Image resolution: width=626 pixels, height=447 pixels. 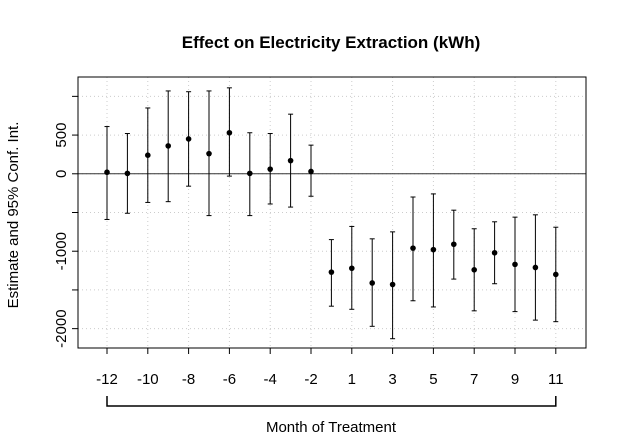 I want to click on x-tick-label: -2, so click(x=310, y=379).